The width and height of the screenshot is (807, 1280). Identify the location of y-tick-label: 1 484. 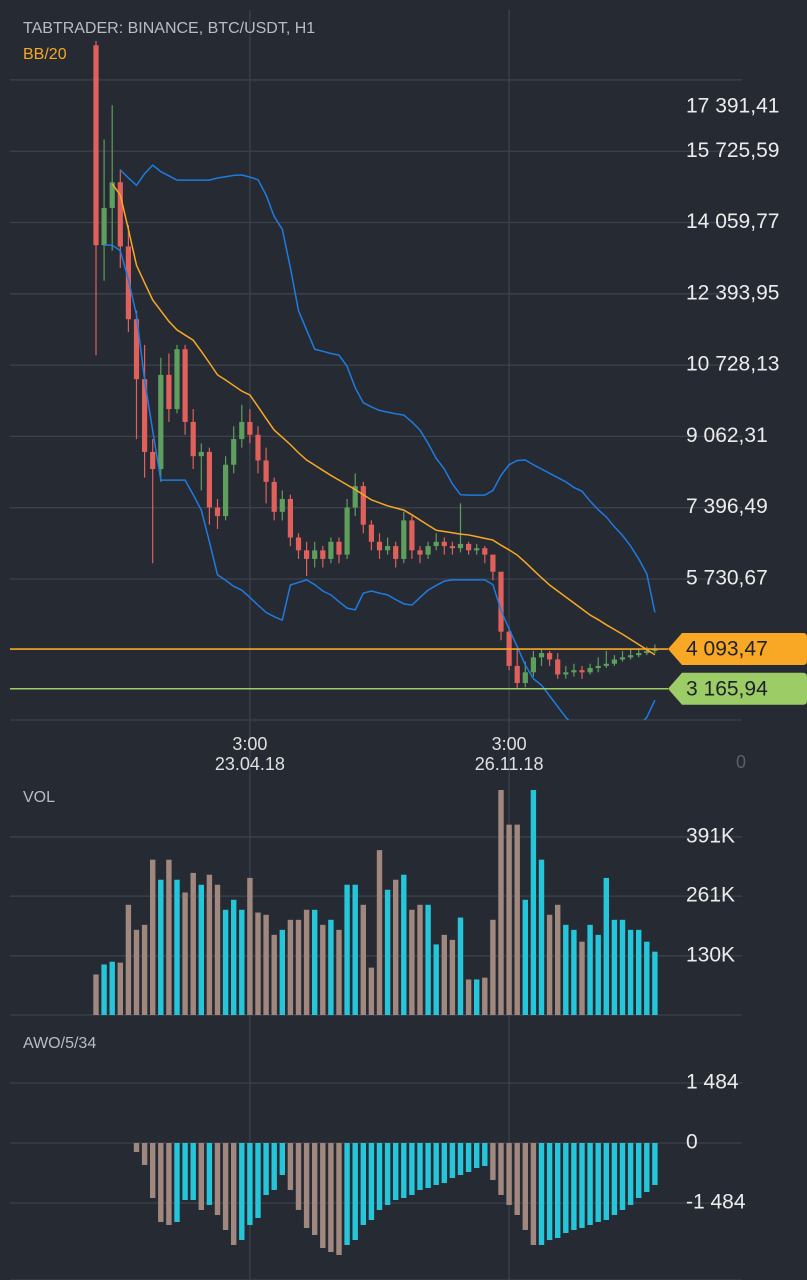
(712, 1082).